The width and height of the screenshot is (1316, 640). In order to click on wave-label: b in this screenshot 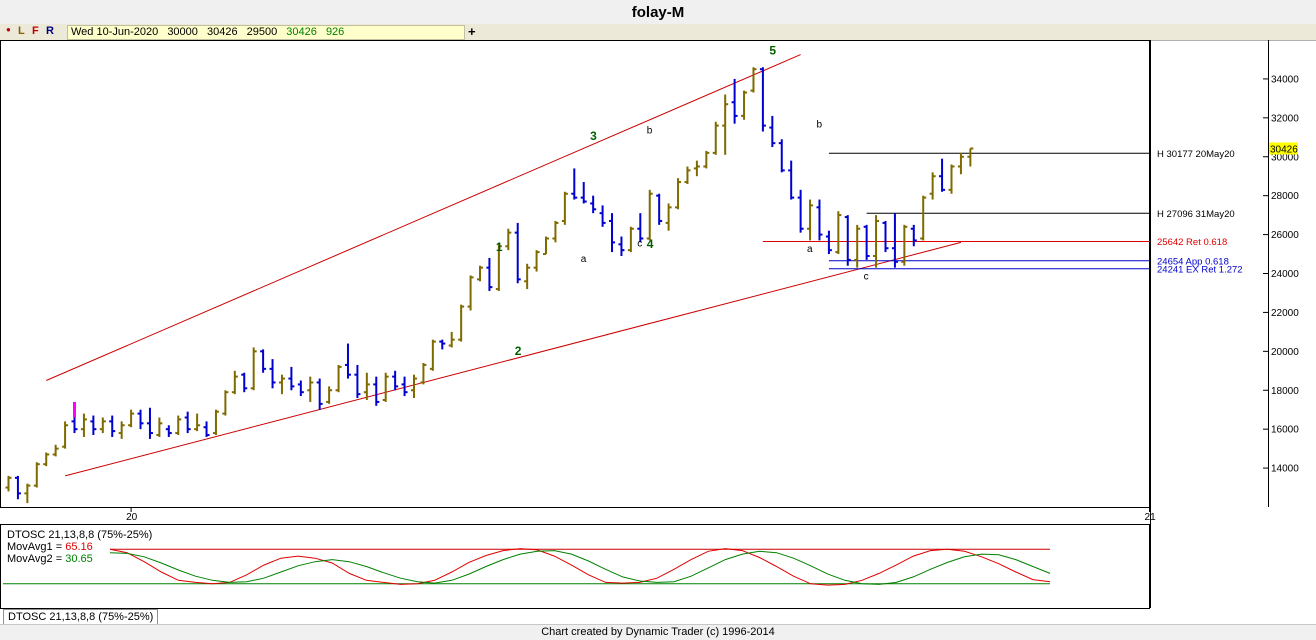, I will do `click(819, 125)`.